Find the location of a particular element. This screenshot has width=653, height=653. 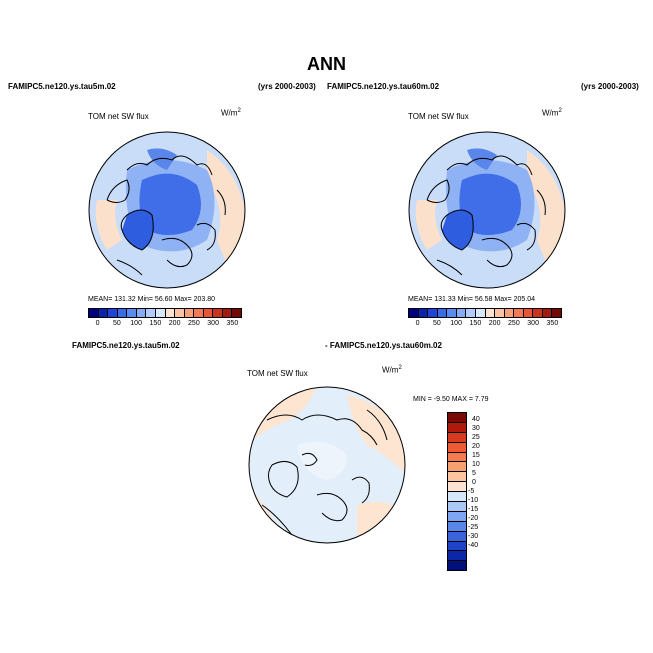

panel2-variable-label: TOM net SW flux is located at coordinates (438, 116).